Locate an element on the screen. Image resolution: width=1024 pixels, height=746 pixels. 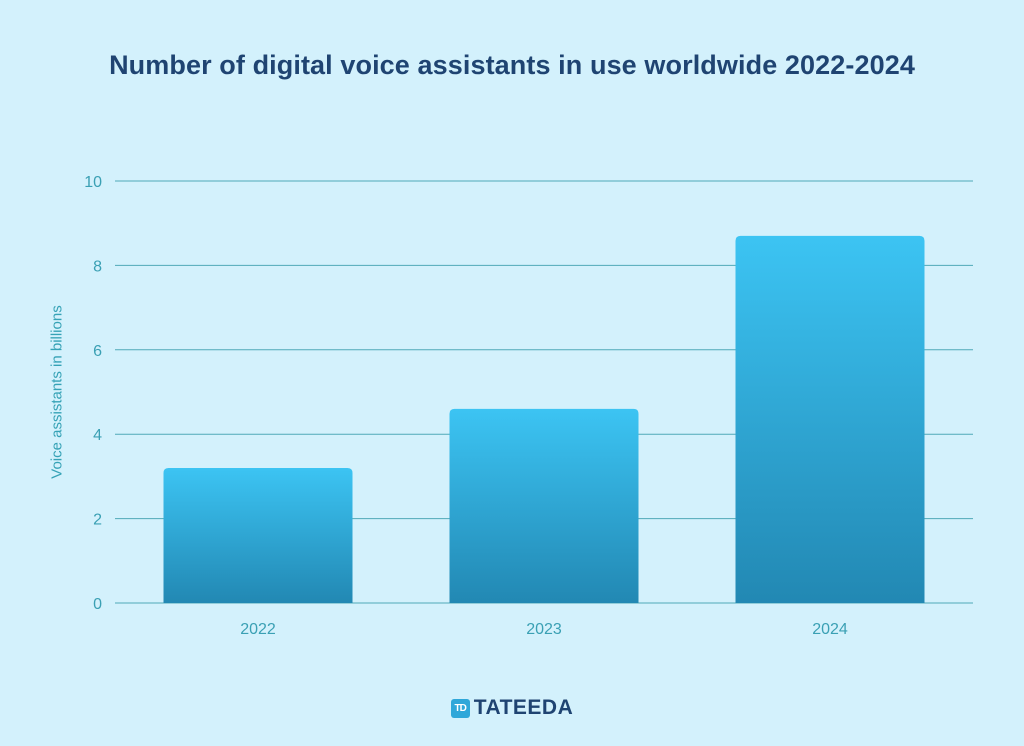
bar-2022 is located at coordinates (258, 535).